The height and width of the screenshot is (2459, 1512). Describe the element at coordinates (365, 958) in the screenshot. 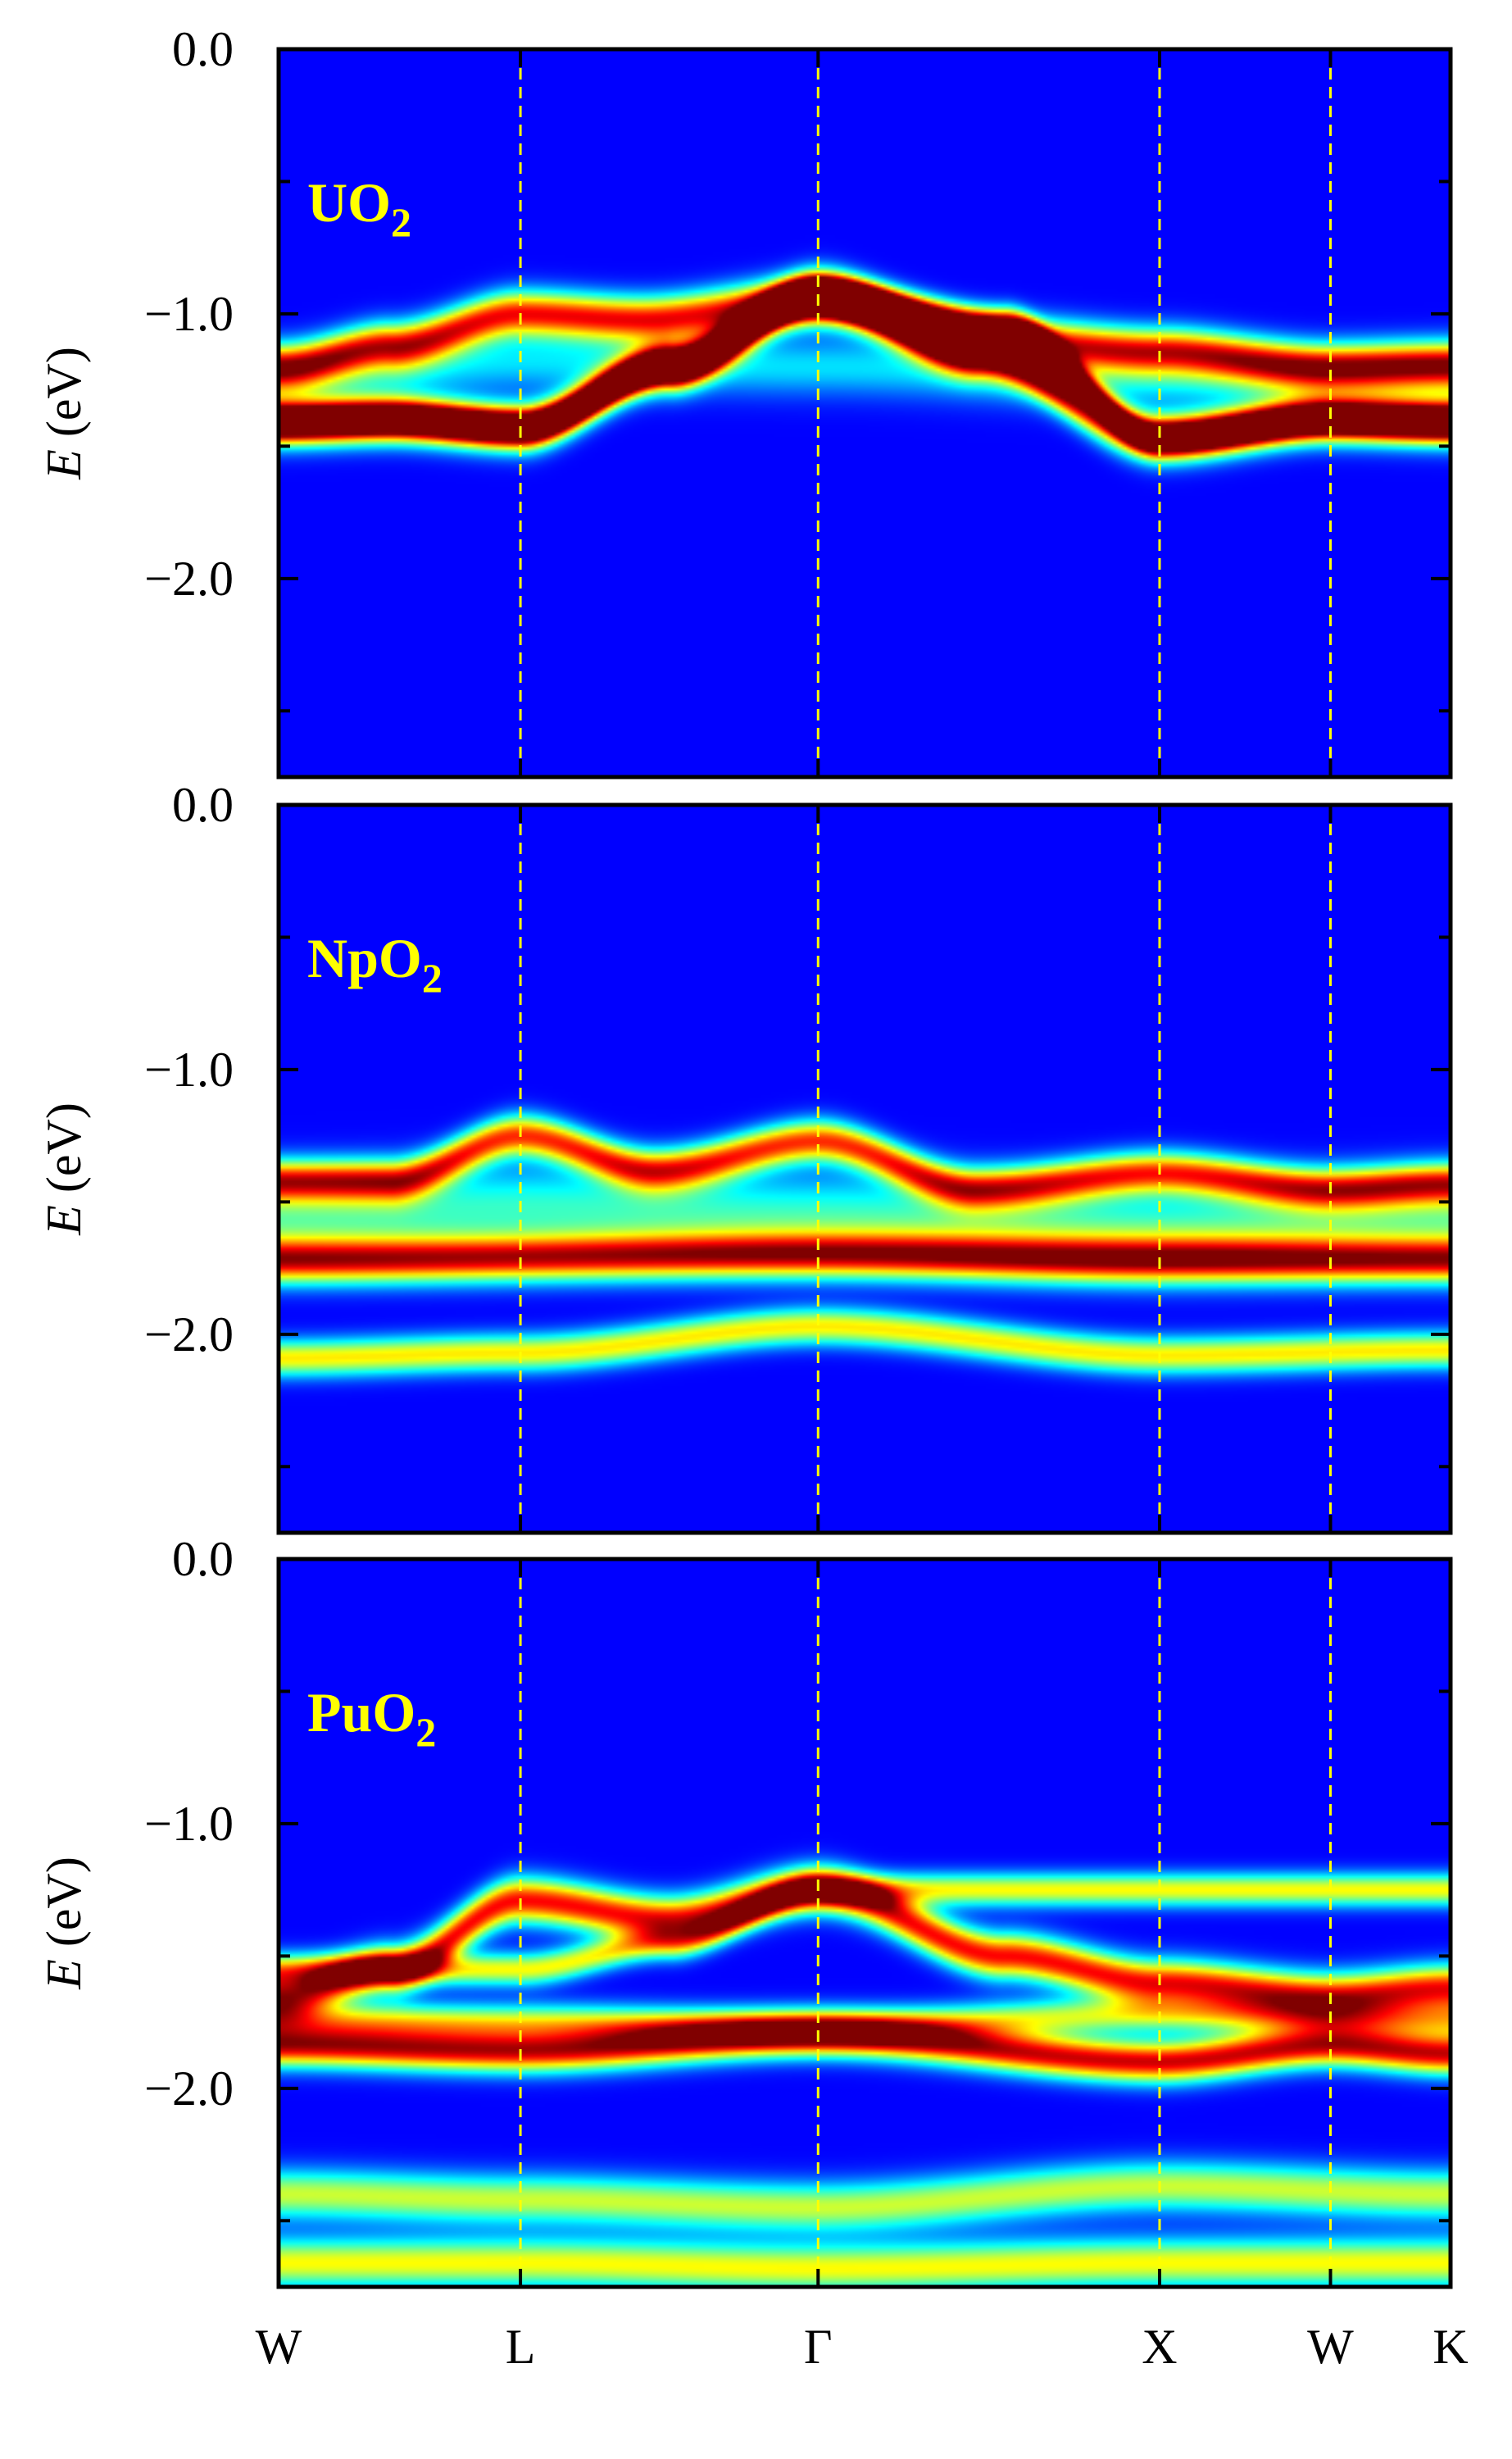

I see `material-name: NpO` at that location.